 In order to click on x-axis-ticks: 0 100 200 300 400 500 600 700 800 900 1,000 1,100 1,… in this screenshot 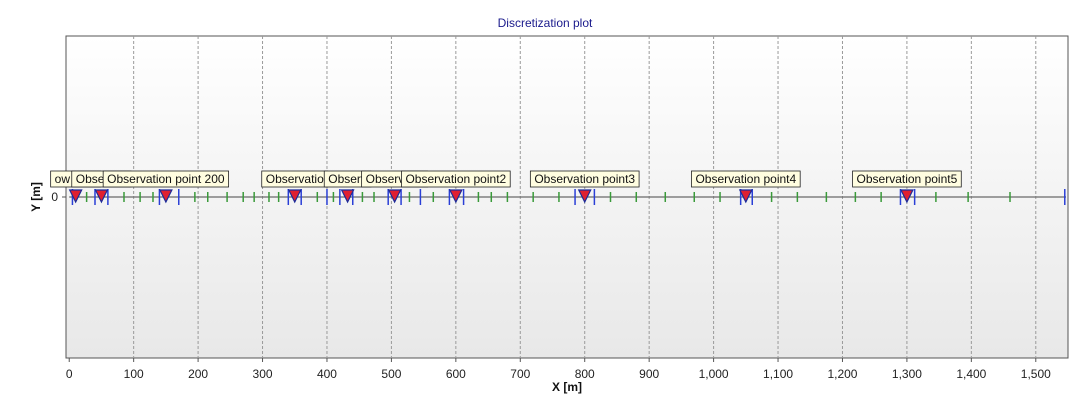, I will do `click(558, 369)`.